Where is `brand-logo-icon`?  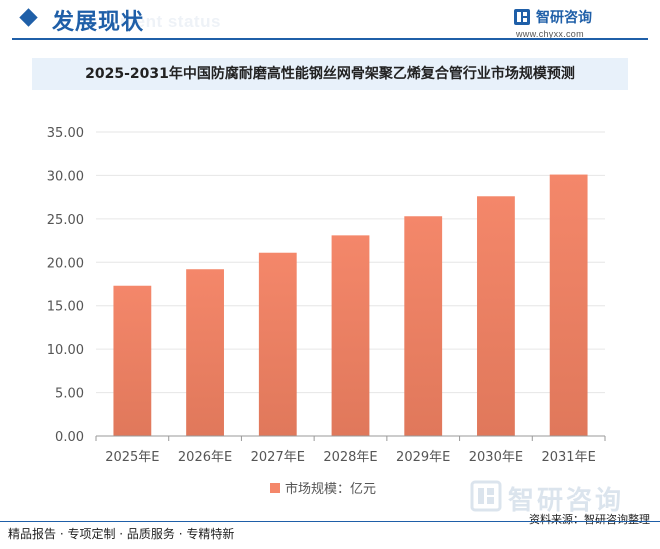 brand-logo-icon is located at coordinates (522, 17).